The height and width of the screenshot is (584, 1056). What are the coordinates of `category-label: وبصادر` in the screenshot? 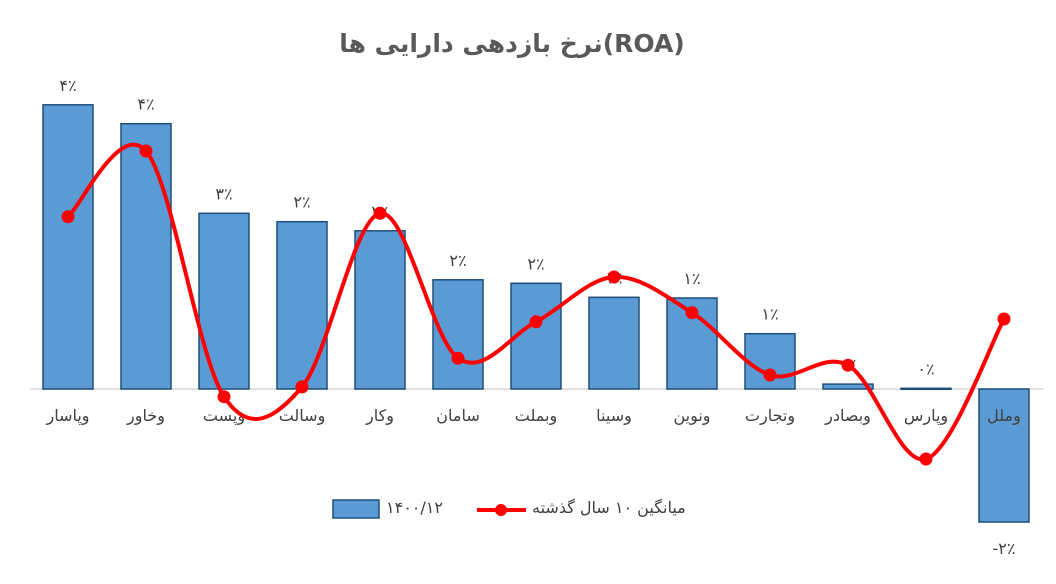 It's located at (847, 416).